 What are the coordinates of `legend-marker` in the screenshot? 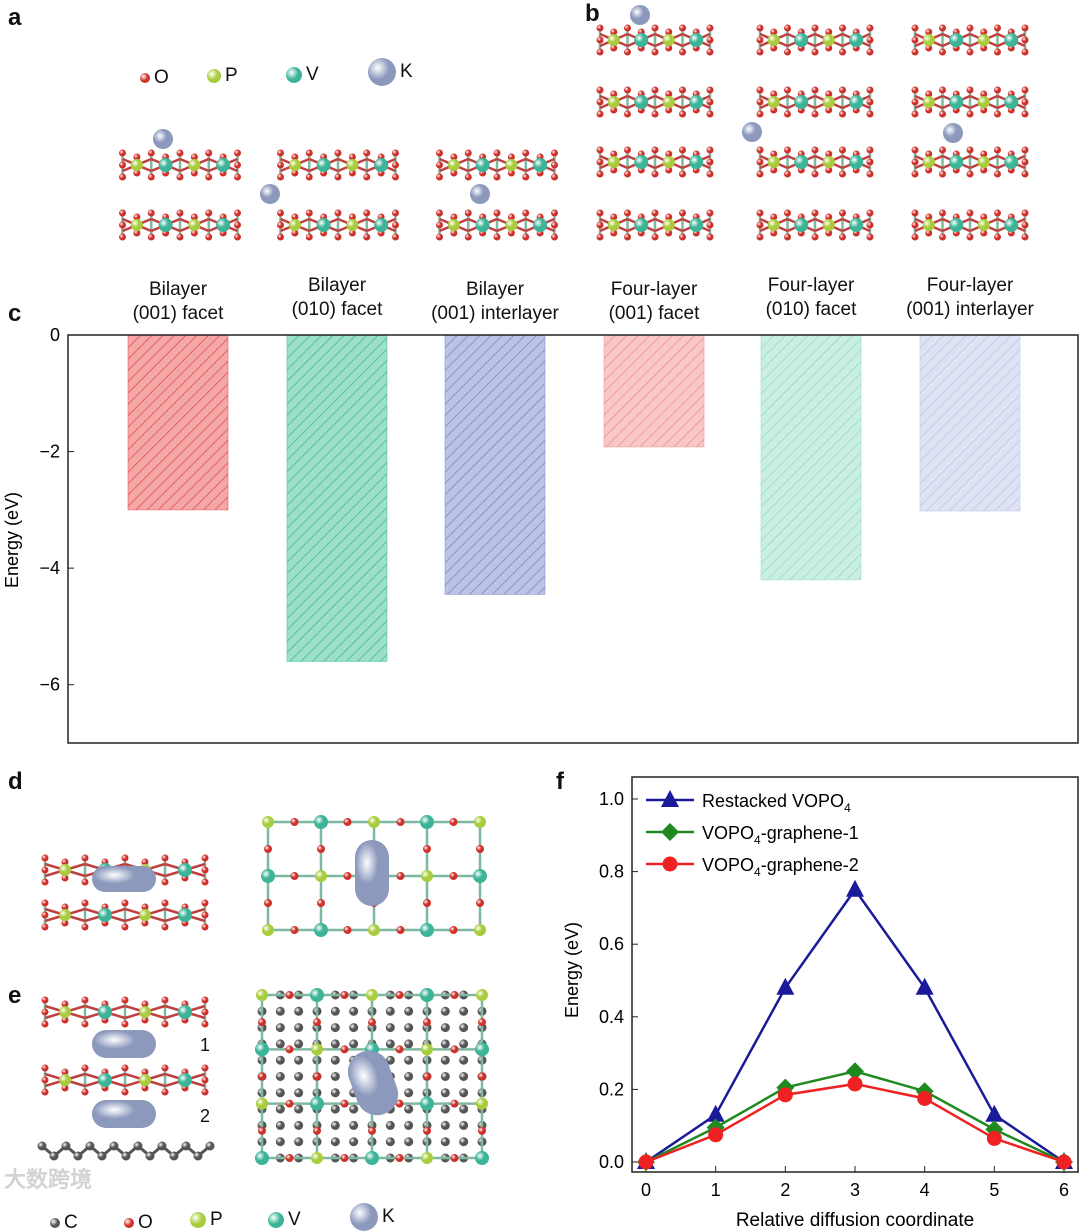 It's located at (670, 864).